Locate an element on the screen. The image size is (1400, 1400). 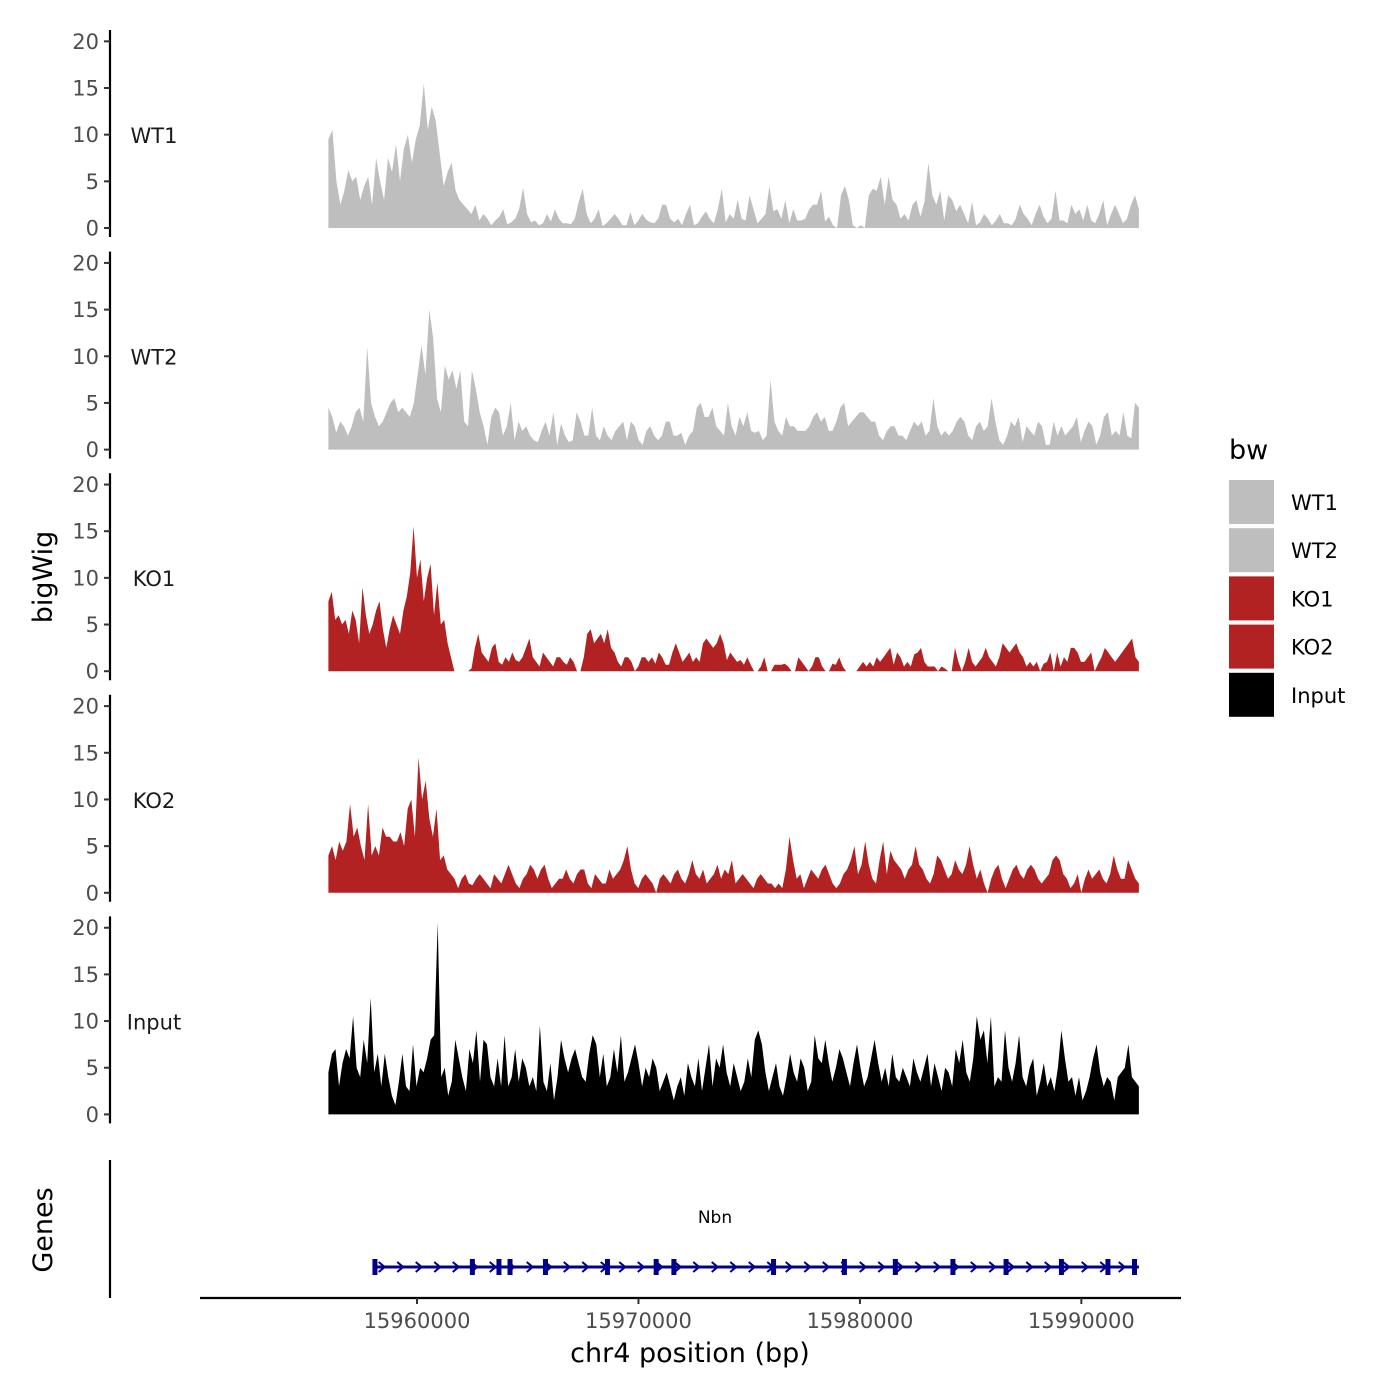
track-label: WT2 is located at coordinates (154, 358).